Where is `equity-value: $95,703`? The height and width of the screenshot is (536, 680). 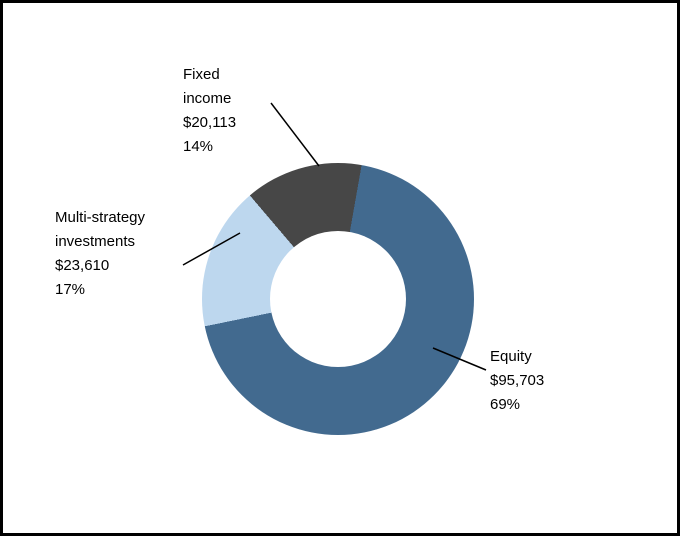 equity-value: $95,703 is located at coordinates (517, 380).